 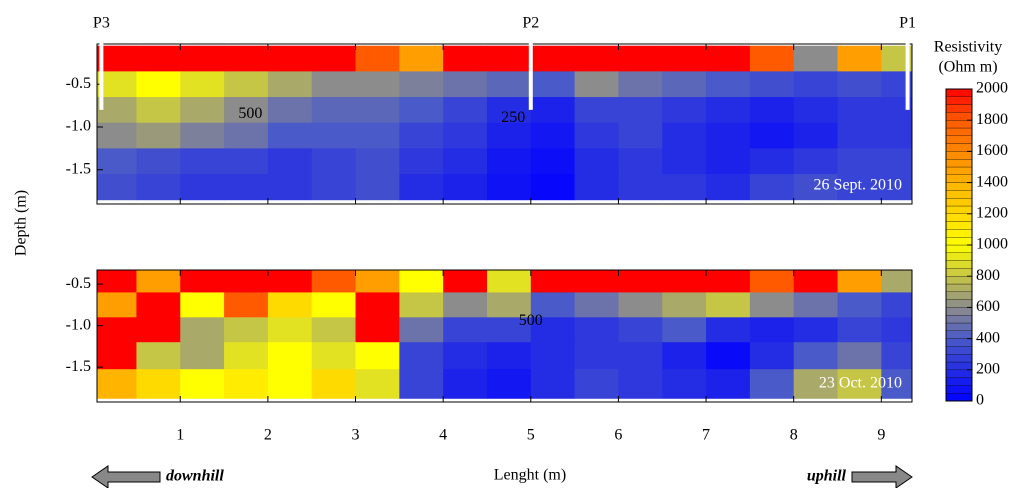 I want to click on colorbar-tick-label: 0, so click(x=980, y=400).